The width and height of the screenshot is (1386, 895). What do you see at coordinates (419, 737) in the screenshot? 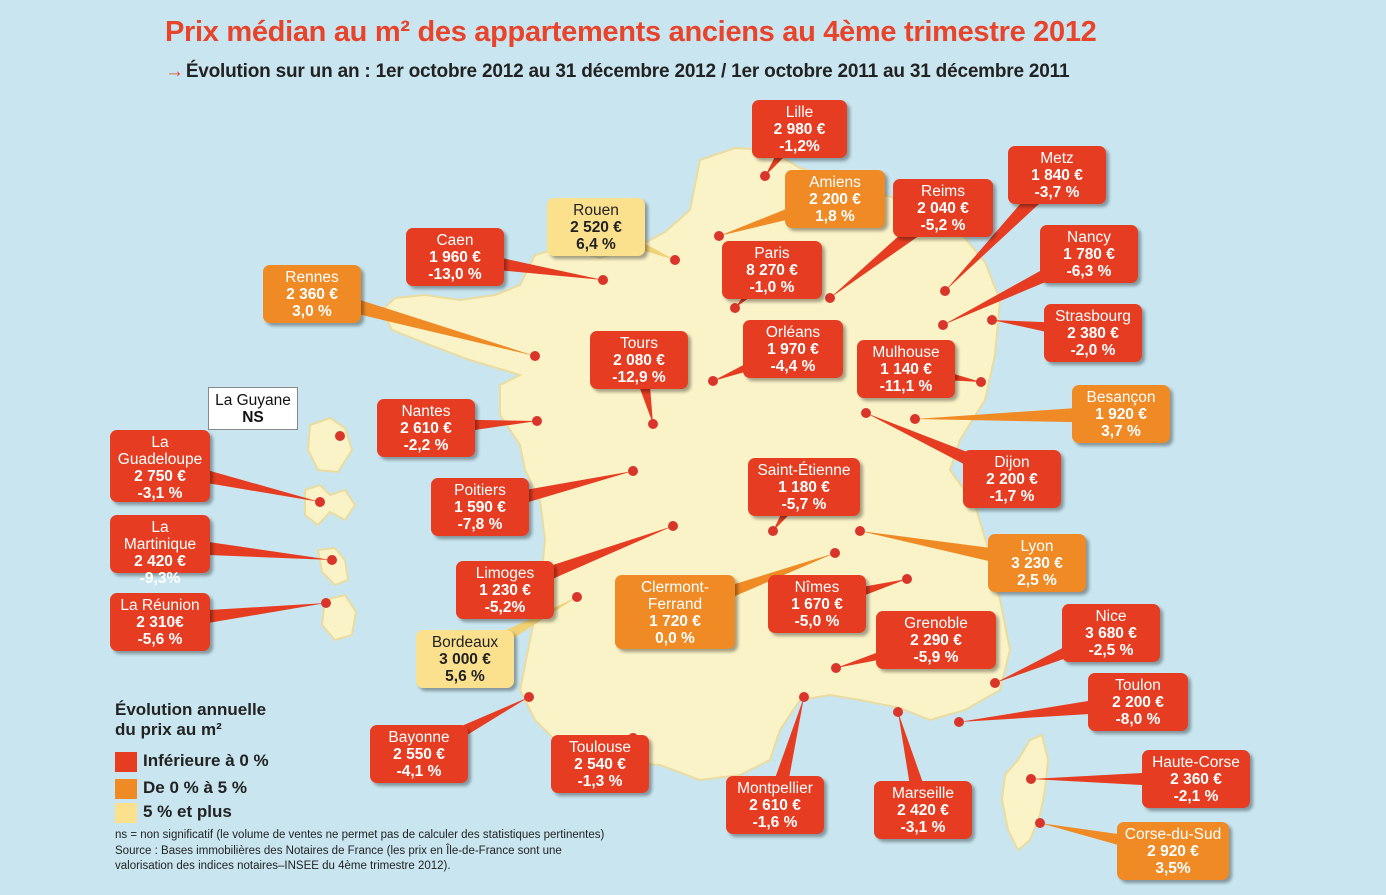
I see `callout-city: Bayonne` at bounding box center [419, 737].